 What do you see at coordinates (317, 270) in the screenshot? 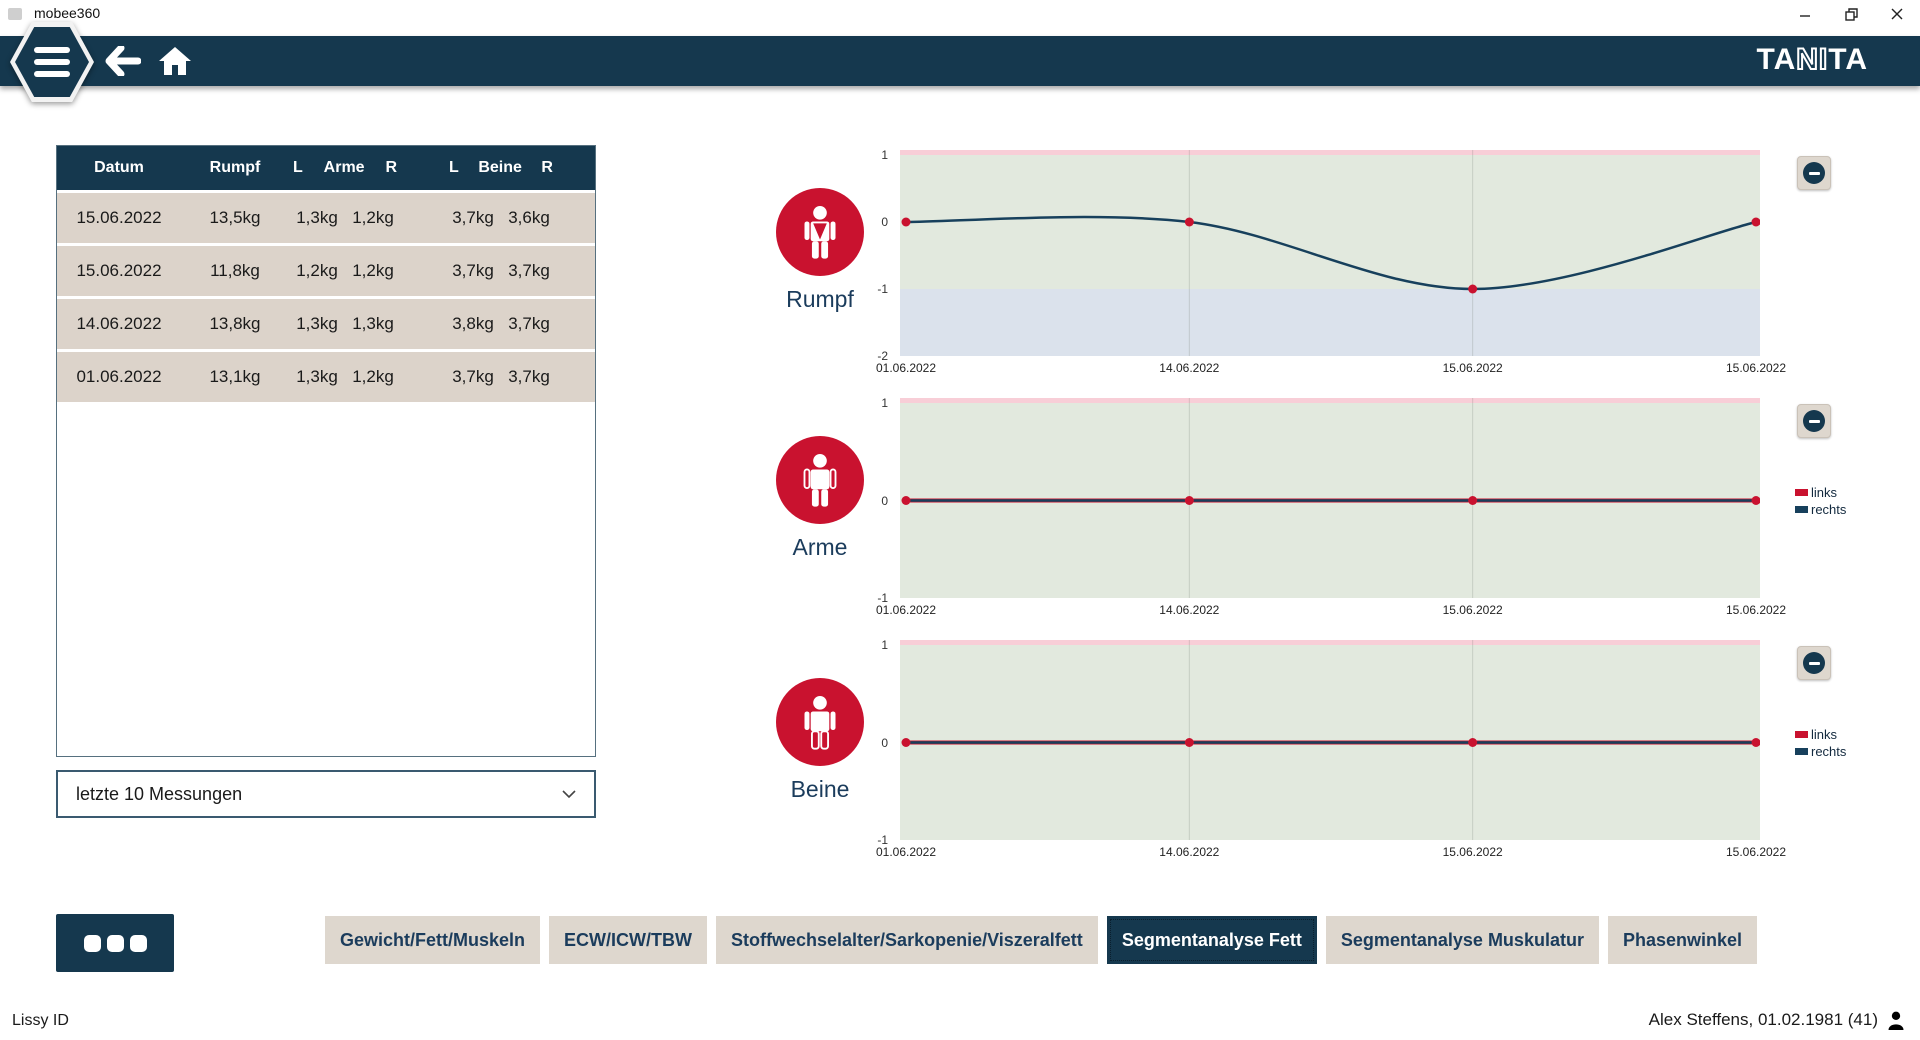
I see `cell-arme-links: 1,2kg` at bounding box center [317, 270].